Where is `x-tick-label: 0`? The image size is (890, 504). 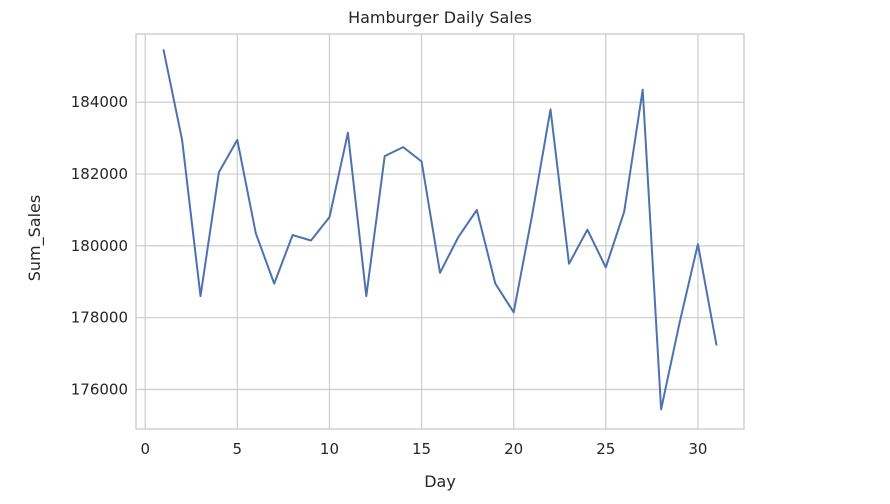
x-tick-label: 0 is located at coordinates (145, 449).